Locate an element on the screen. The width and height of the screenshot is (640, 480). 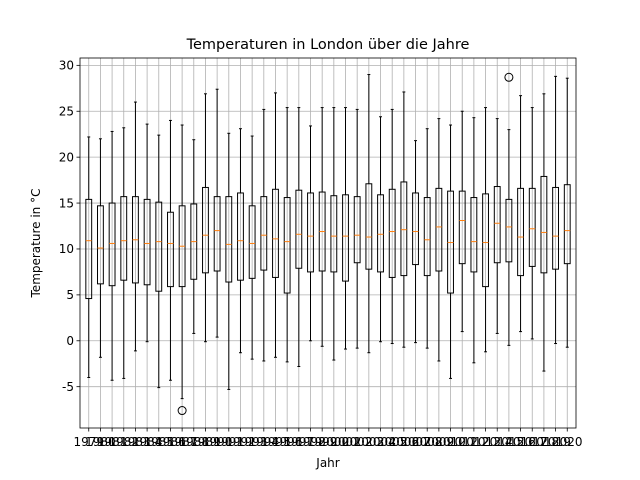
x-tick-label: 1992 is located at coordinates (240, 442).